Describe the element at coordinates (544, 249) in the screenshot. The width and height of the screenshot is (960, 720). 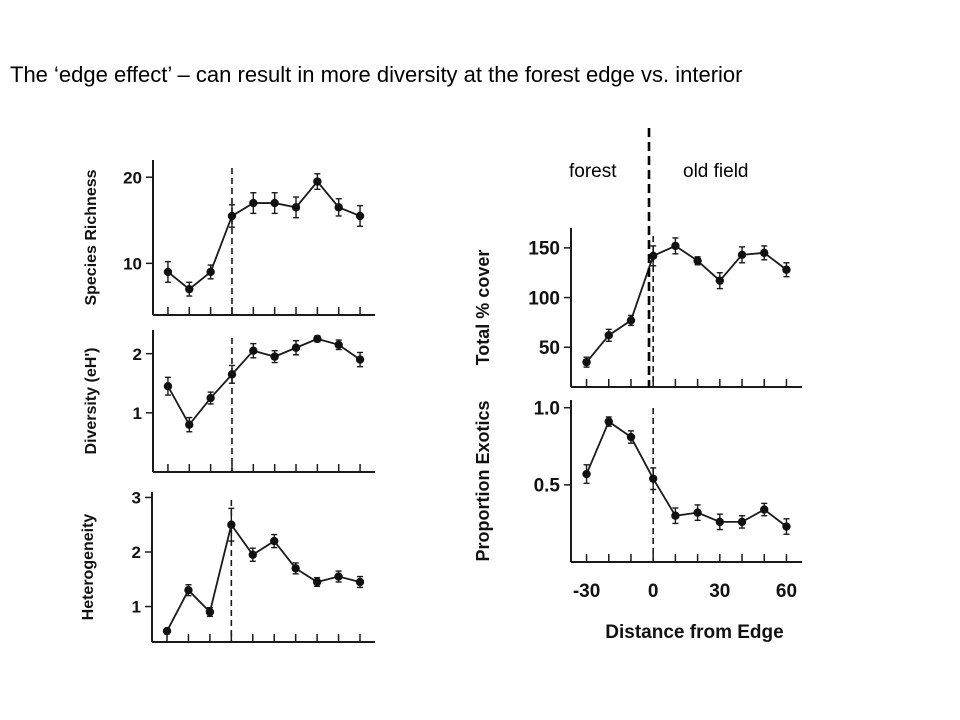
I see `y-tick-label: 150` at that location.